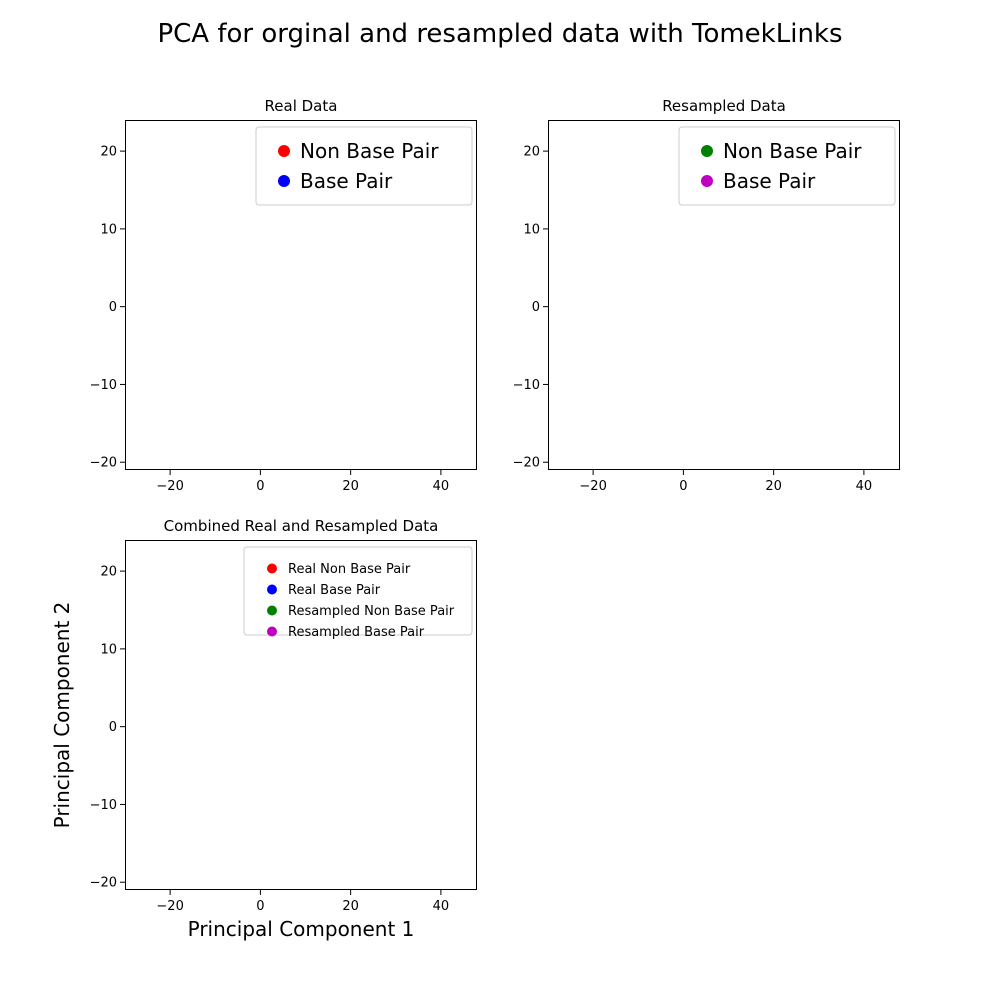 This screenshot has height=1000, width=1000. I want to click on x-tick-label: 20, so click(350, 486).